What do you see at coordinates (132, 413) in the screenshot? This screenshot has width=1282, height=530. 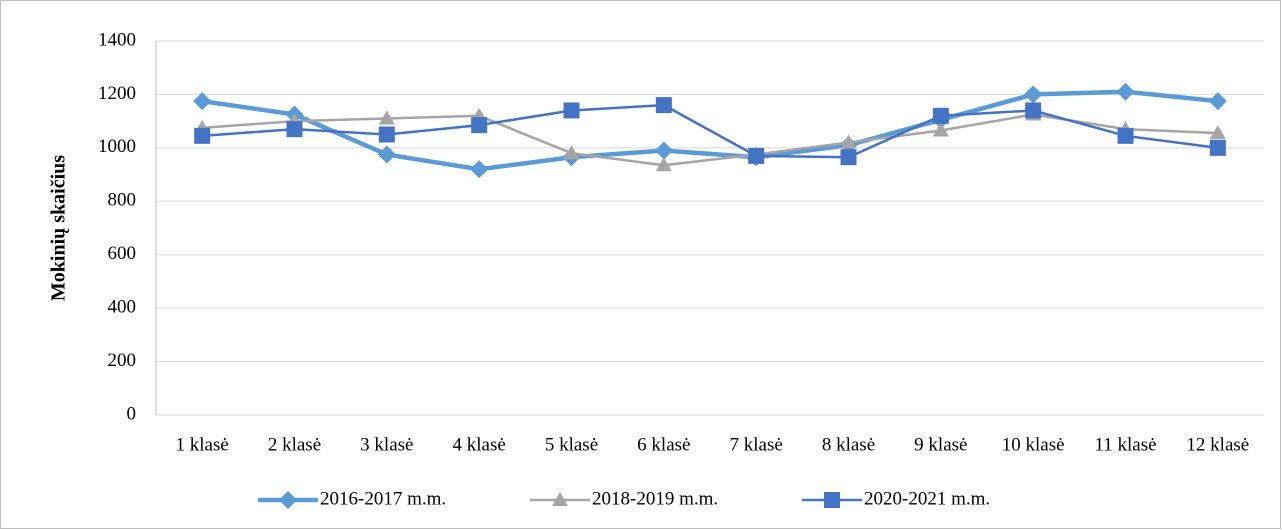 I see `y-tick-label: 0` at bounding box center [132, 413].